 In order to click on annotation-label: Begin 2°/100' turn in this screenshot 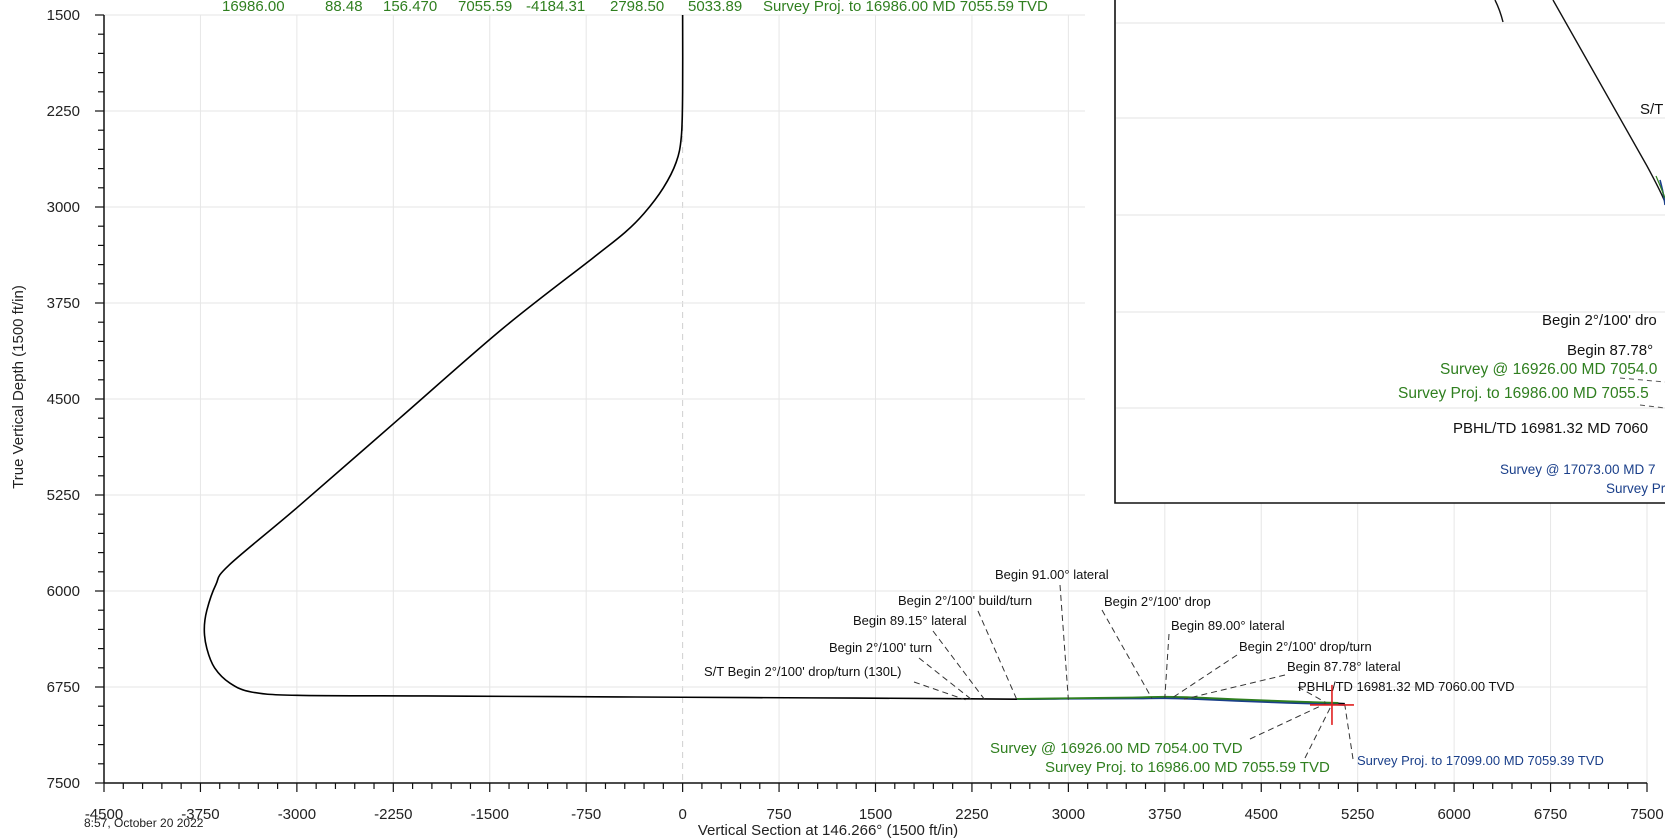, I will do `click(880, 647)`.